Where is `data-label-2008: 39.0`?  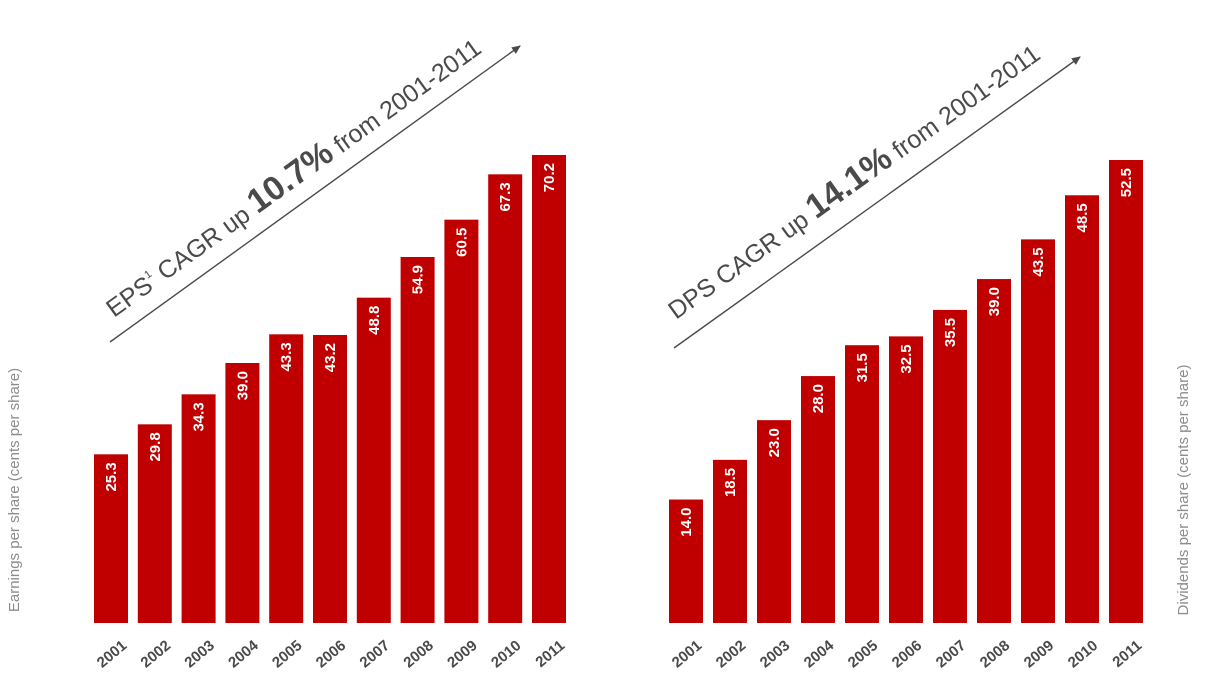
data-label-2008: 39.0 is located at coordinates (994, 301).